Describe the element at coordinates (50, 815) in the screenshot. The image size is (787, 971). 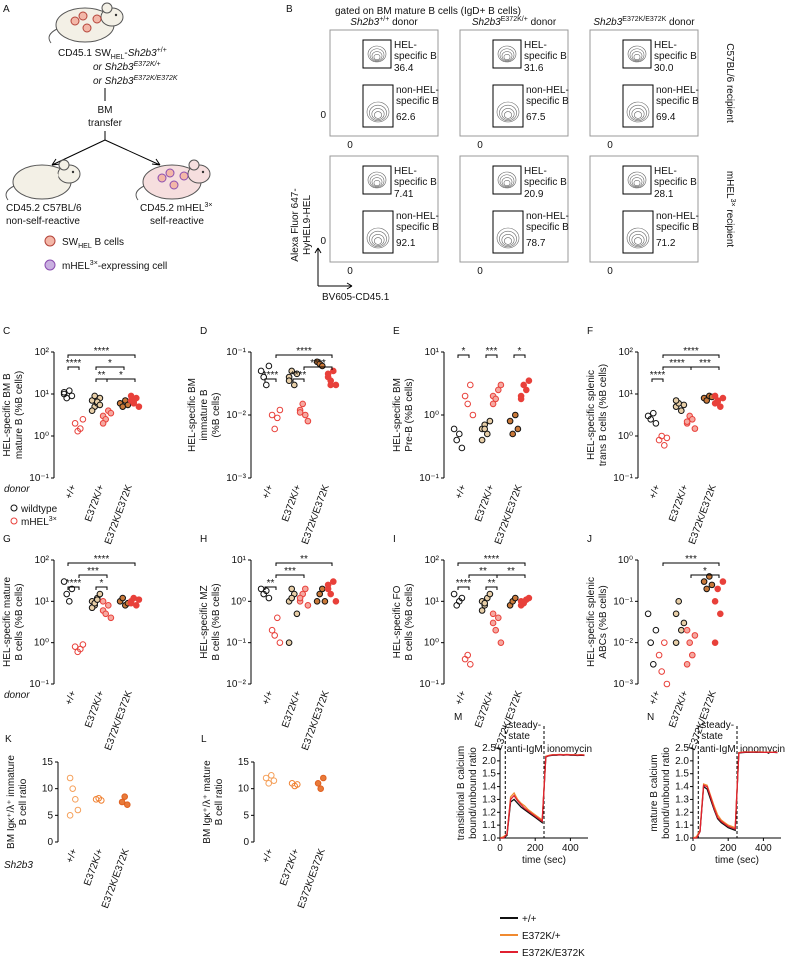
I see `y-tick-label: 5` at that location.